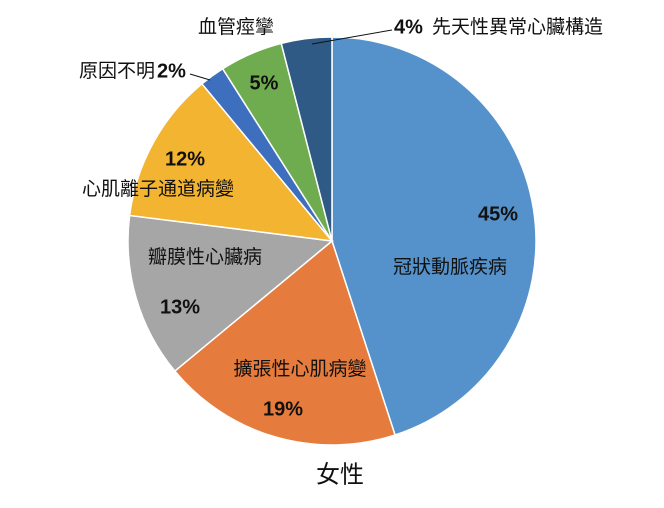 The width and height of the screenshot is (664, 508). What do you see at coordinates (408, 27) in the screenshot?
I see `value-label: 4%` at bounding box center [408, 27].